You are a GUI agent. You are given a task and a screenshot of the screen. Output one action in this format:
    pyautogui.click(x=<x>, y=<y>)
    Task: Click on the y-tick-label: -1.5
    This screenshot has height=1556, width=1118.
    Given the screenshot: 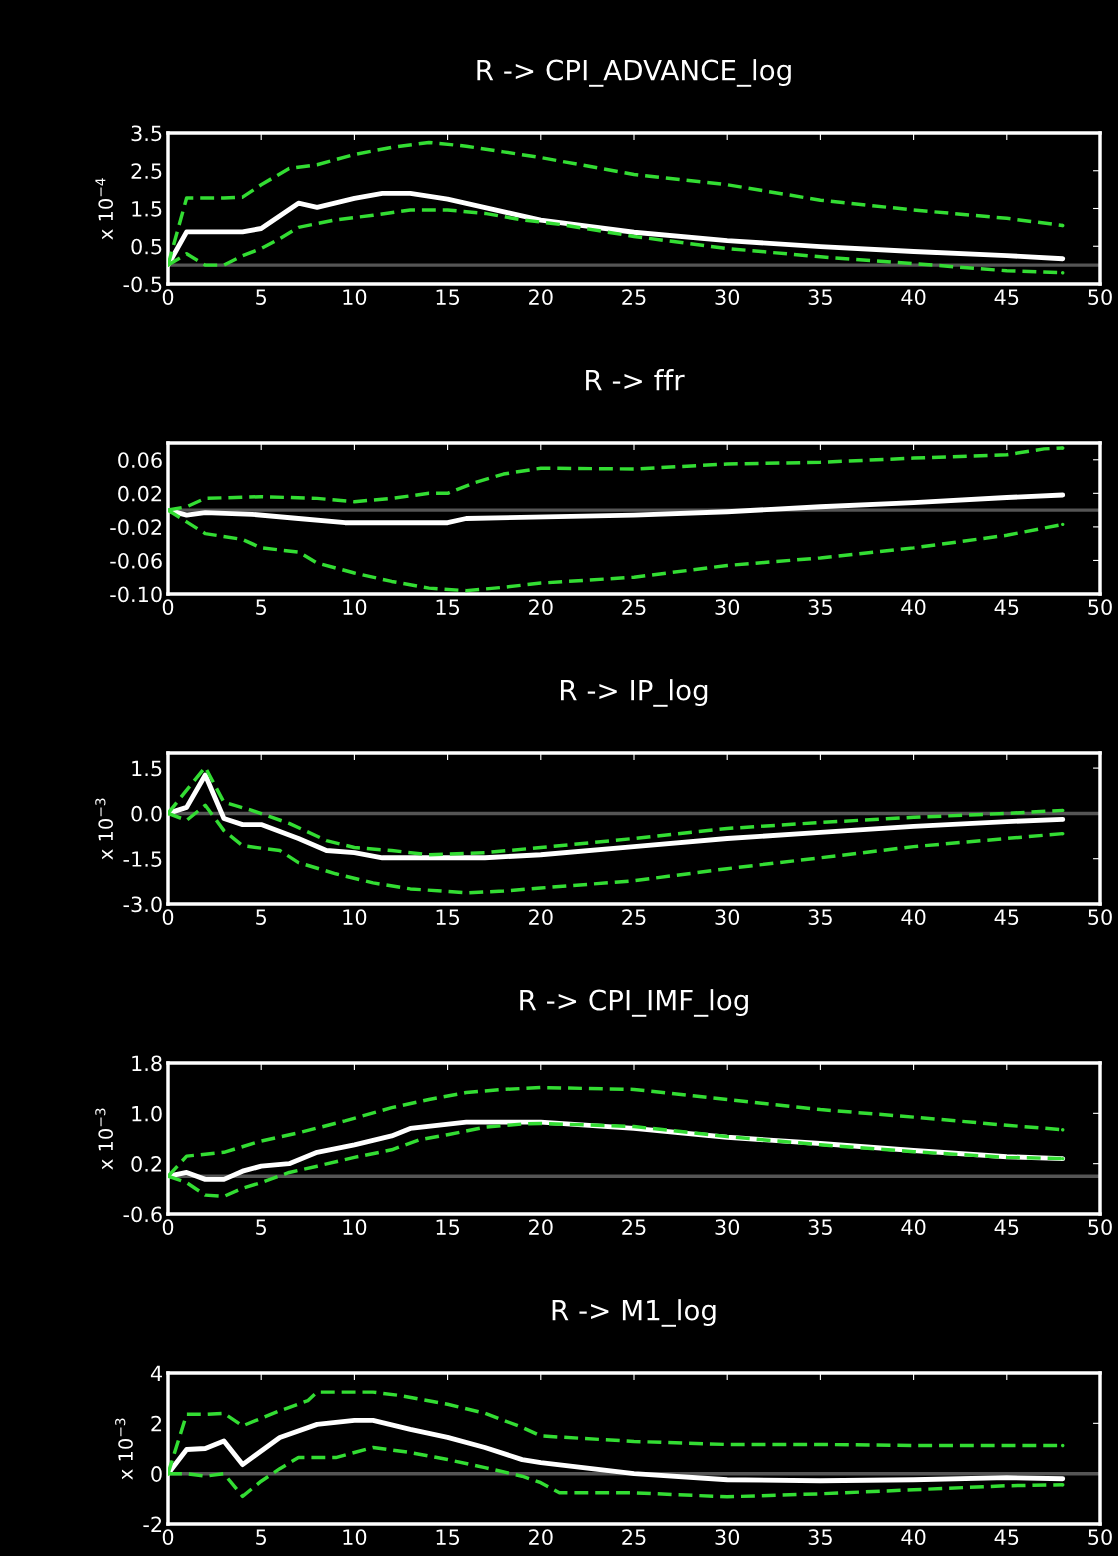 What is the action you would take?
    pyautogui.click(x=142, y=859)
    